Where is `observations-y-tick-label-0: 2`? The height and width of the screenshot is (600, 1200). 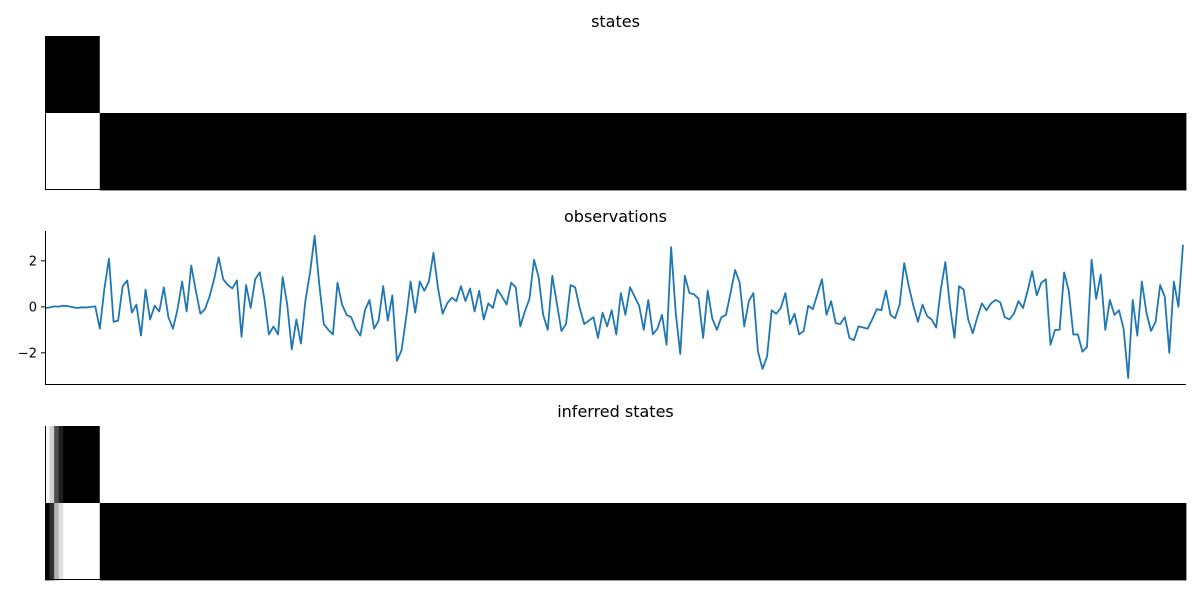
observations-y-tick-label-0: 2 is located at coordinates (33, 261).